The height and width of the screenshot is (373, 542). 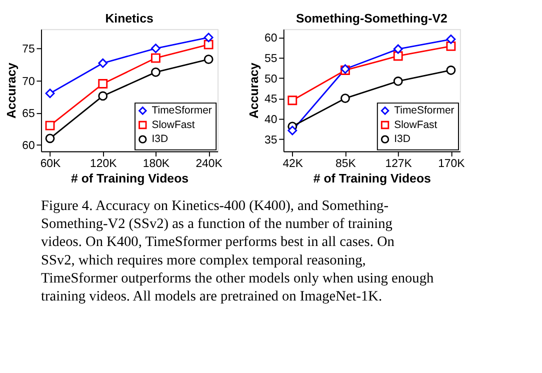 I want to click on y-tick-label: 75, so click(x=28, y=50).